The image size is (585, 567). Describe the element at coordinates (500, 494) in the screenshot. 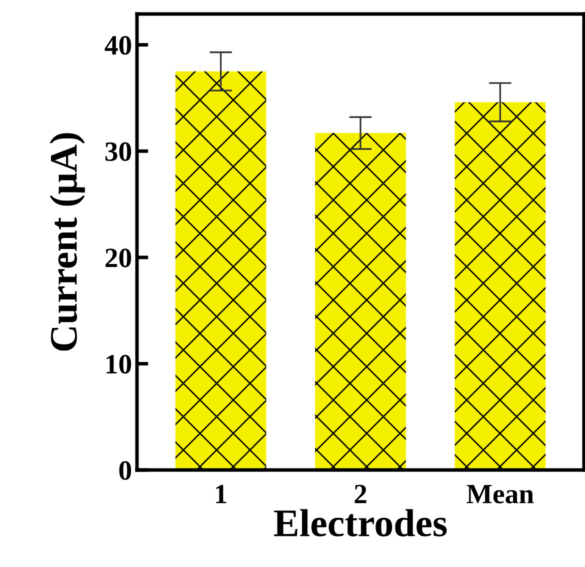

I see `x-tick-label: Mean` at that location.